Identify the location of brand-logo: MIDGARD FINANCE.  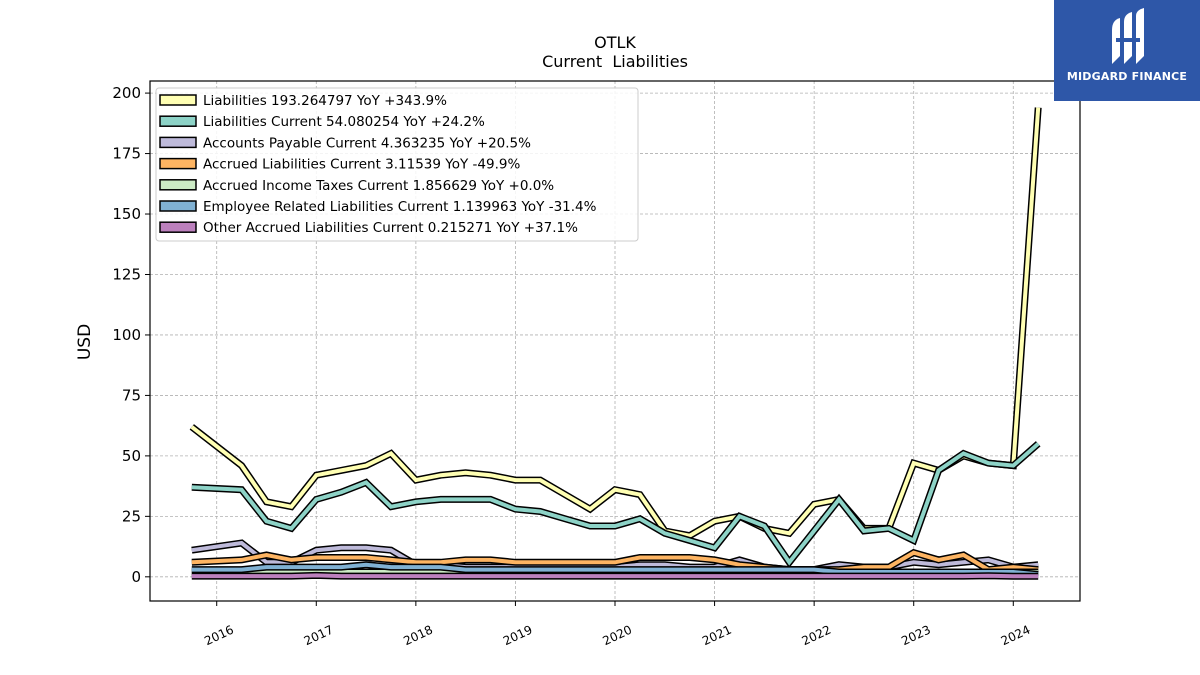
(1127, 50).